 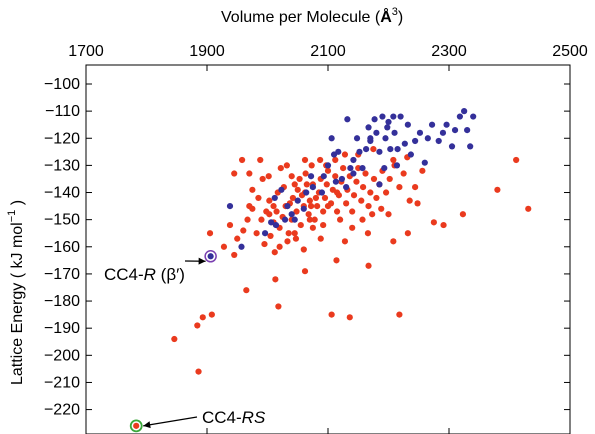 I want to click on arrow-head, so click(x=147, y=425).